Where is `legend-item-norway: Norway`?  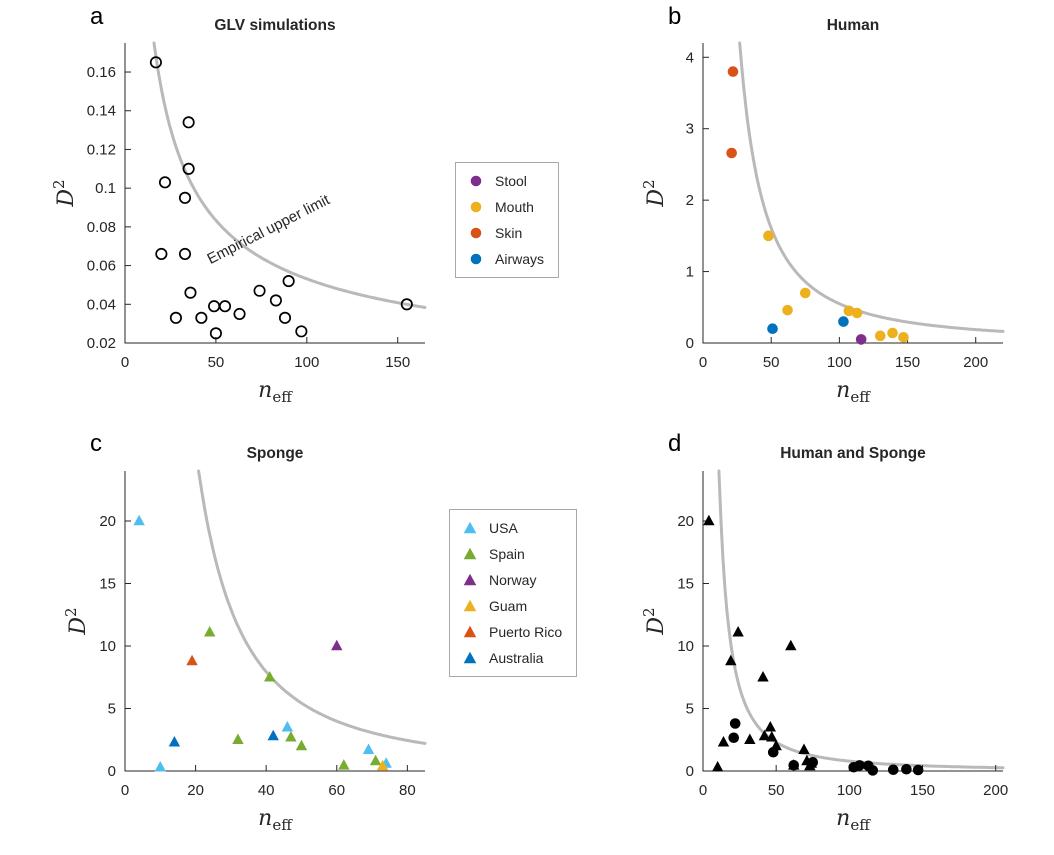
legend-item-norway: Norway is located at coordinates (511, 580).